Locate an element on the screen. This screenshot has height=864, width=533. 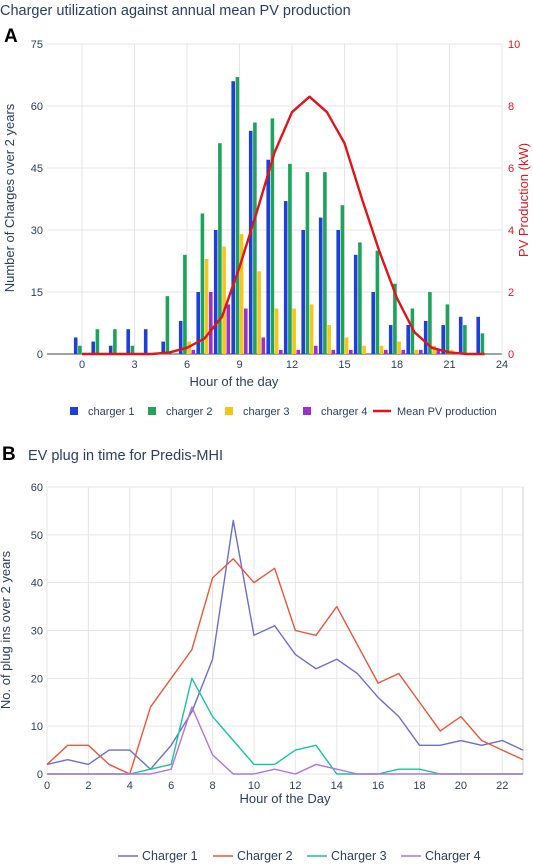
chart-b-y-tick-label: 30 is located at coordinates (37, 632).